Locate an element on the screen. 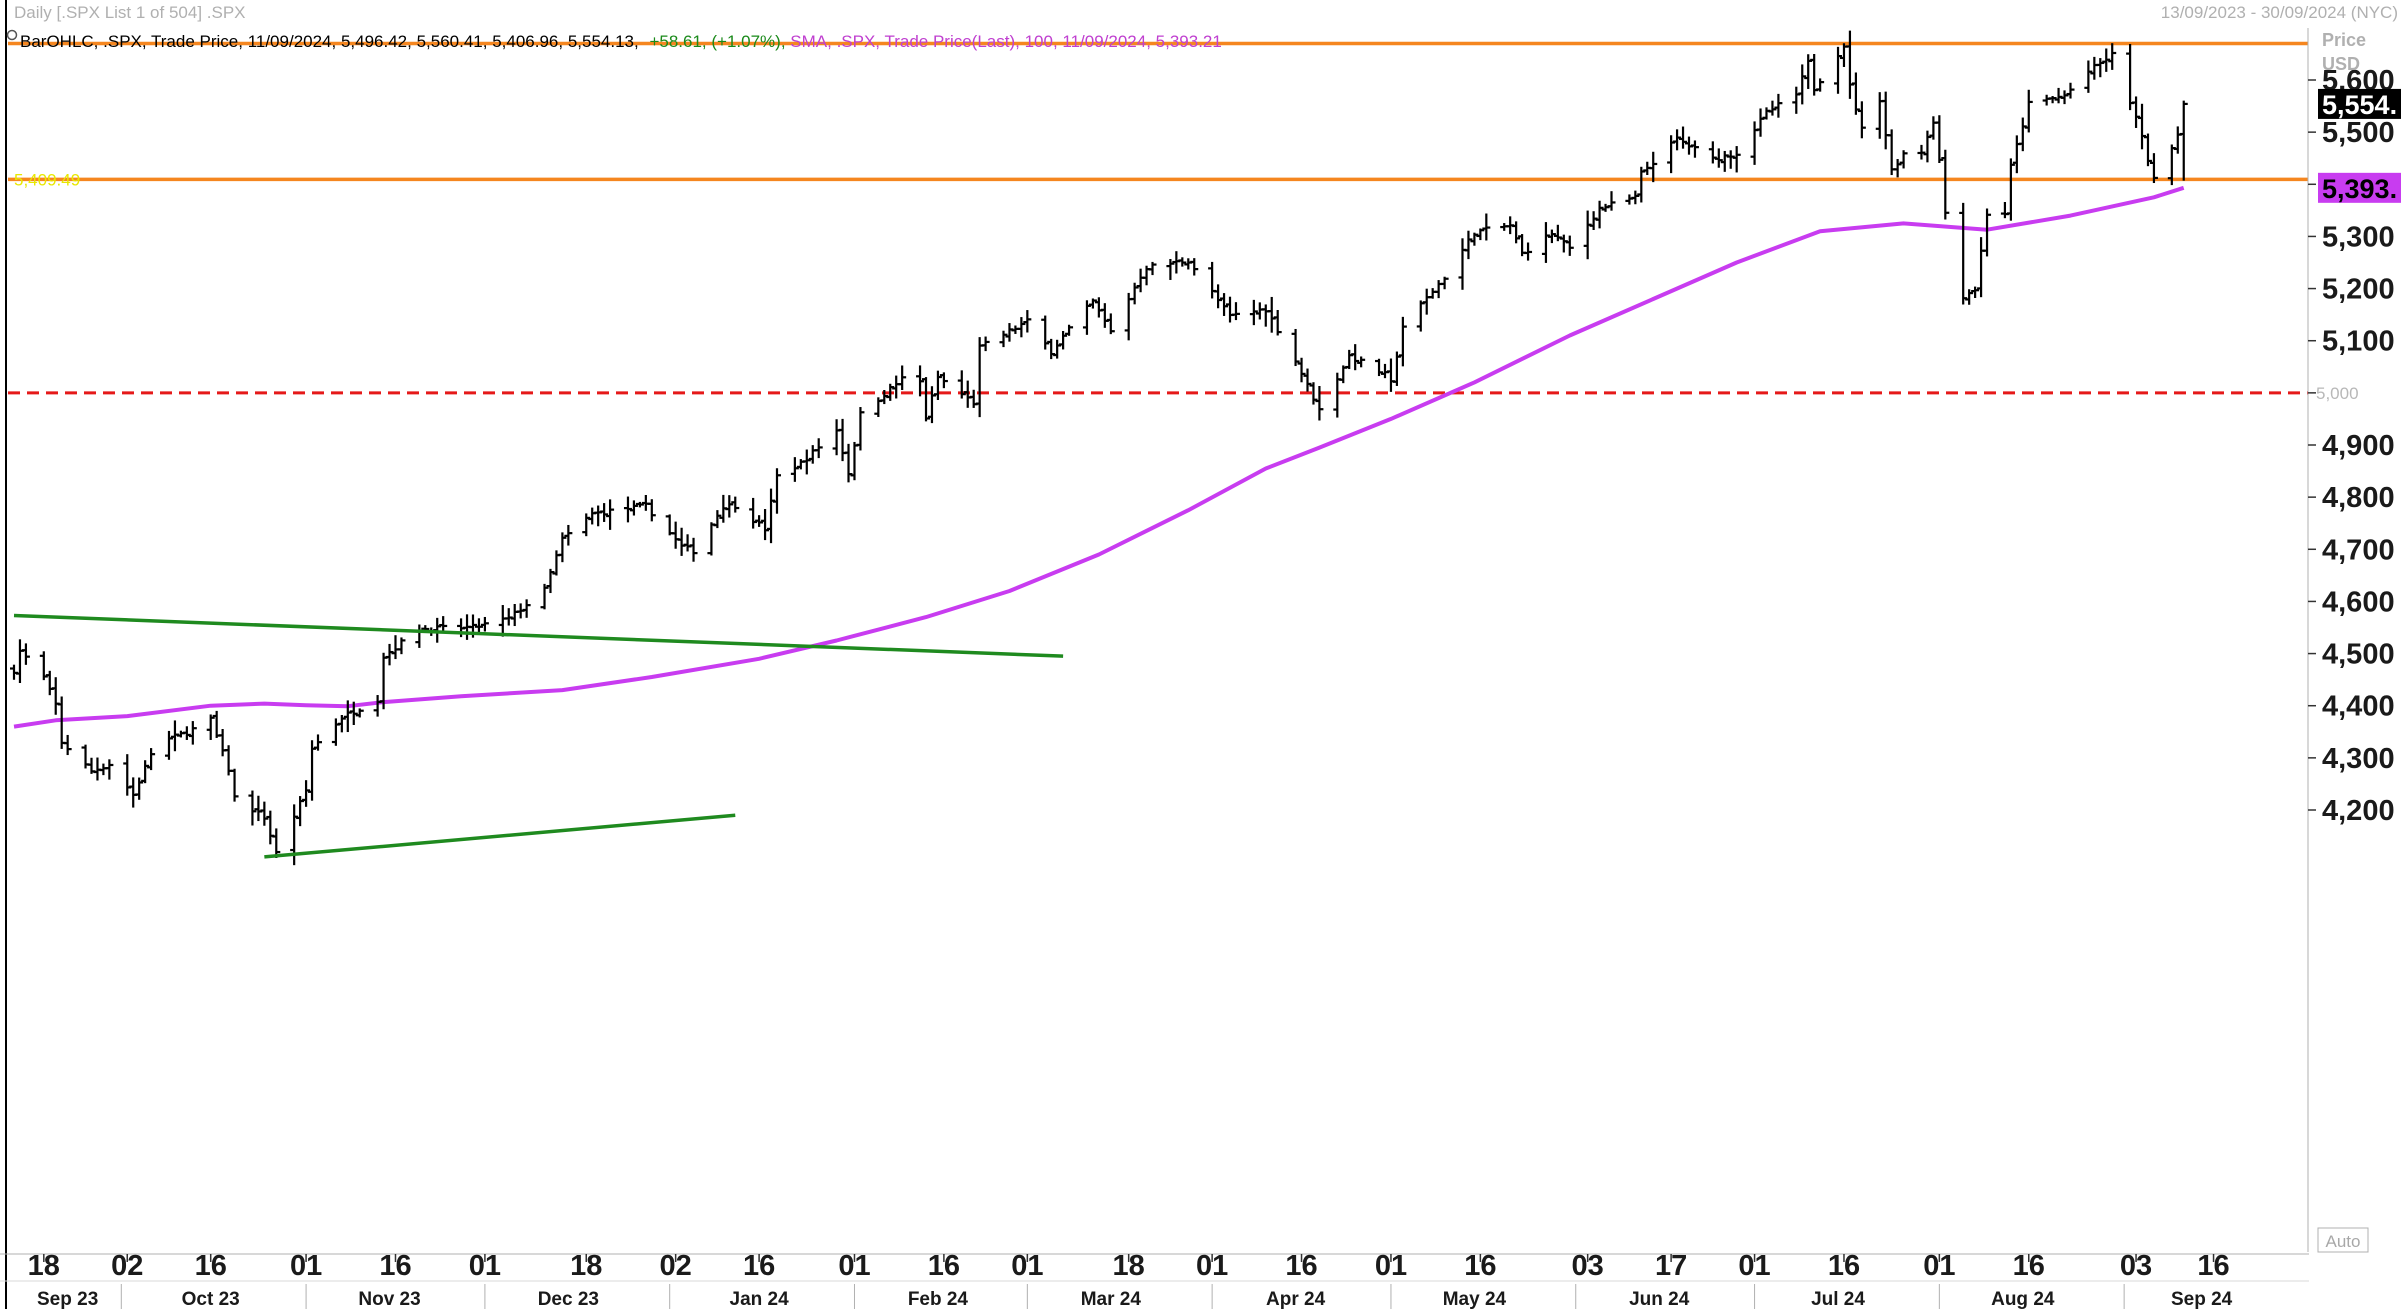  x-month-label: Jan 24 is located at coordinates (760, 1299).